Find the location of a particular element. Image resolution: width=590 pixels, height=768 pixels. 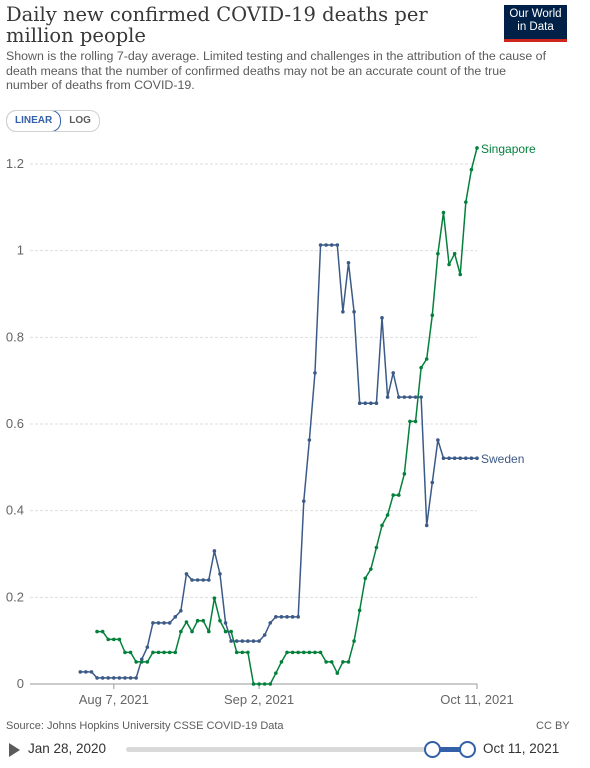

timeline-track is located at coordinates (296, 749).